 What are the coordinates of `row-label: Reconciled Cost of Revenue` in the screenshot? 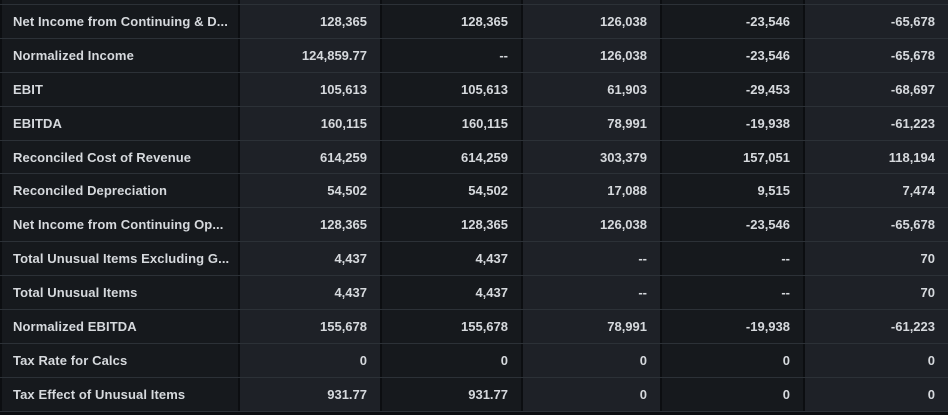 It's located at (120, 157).